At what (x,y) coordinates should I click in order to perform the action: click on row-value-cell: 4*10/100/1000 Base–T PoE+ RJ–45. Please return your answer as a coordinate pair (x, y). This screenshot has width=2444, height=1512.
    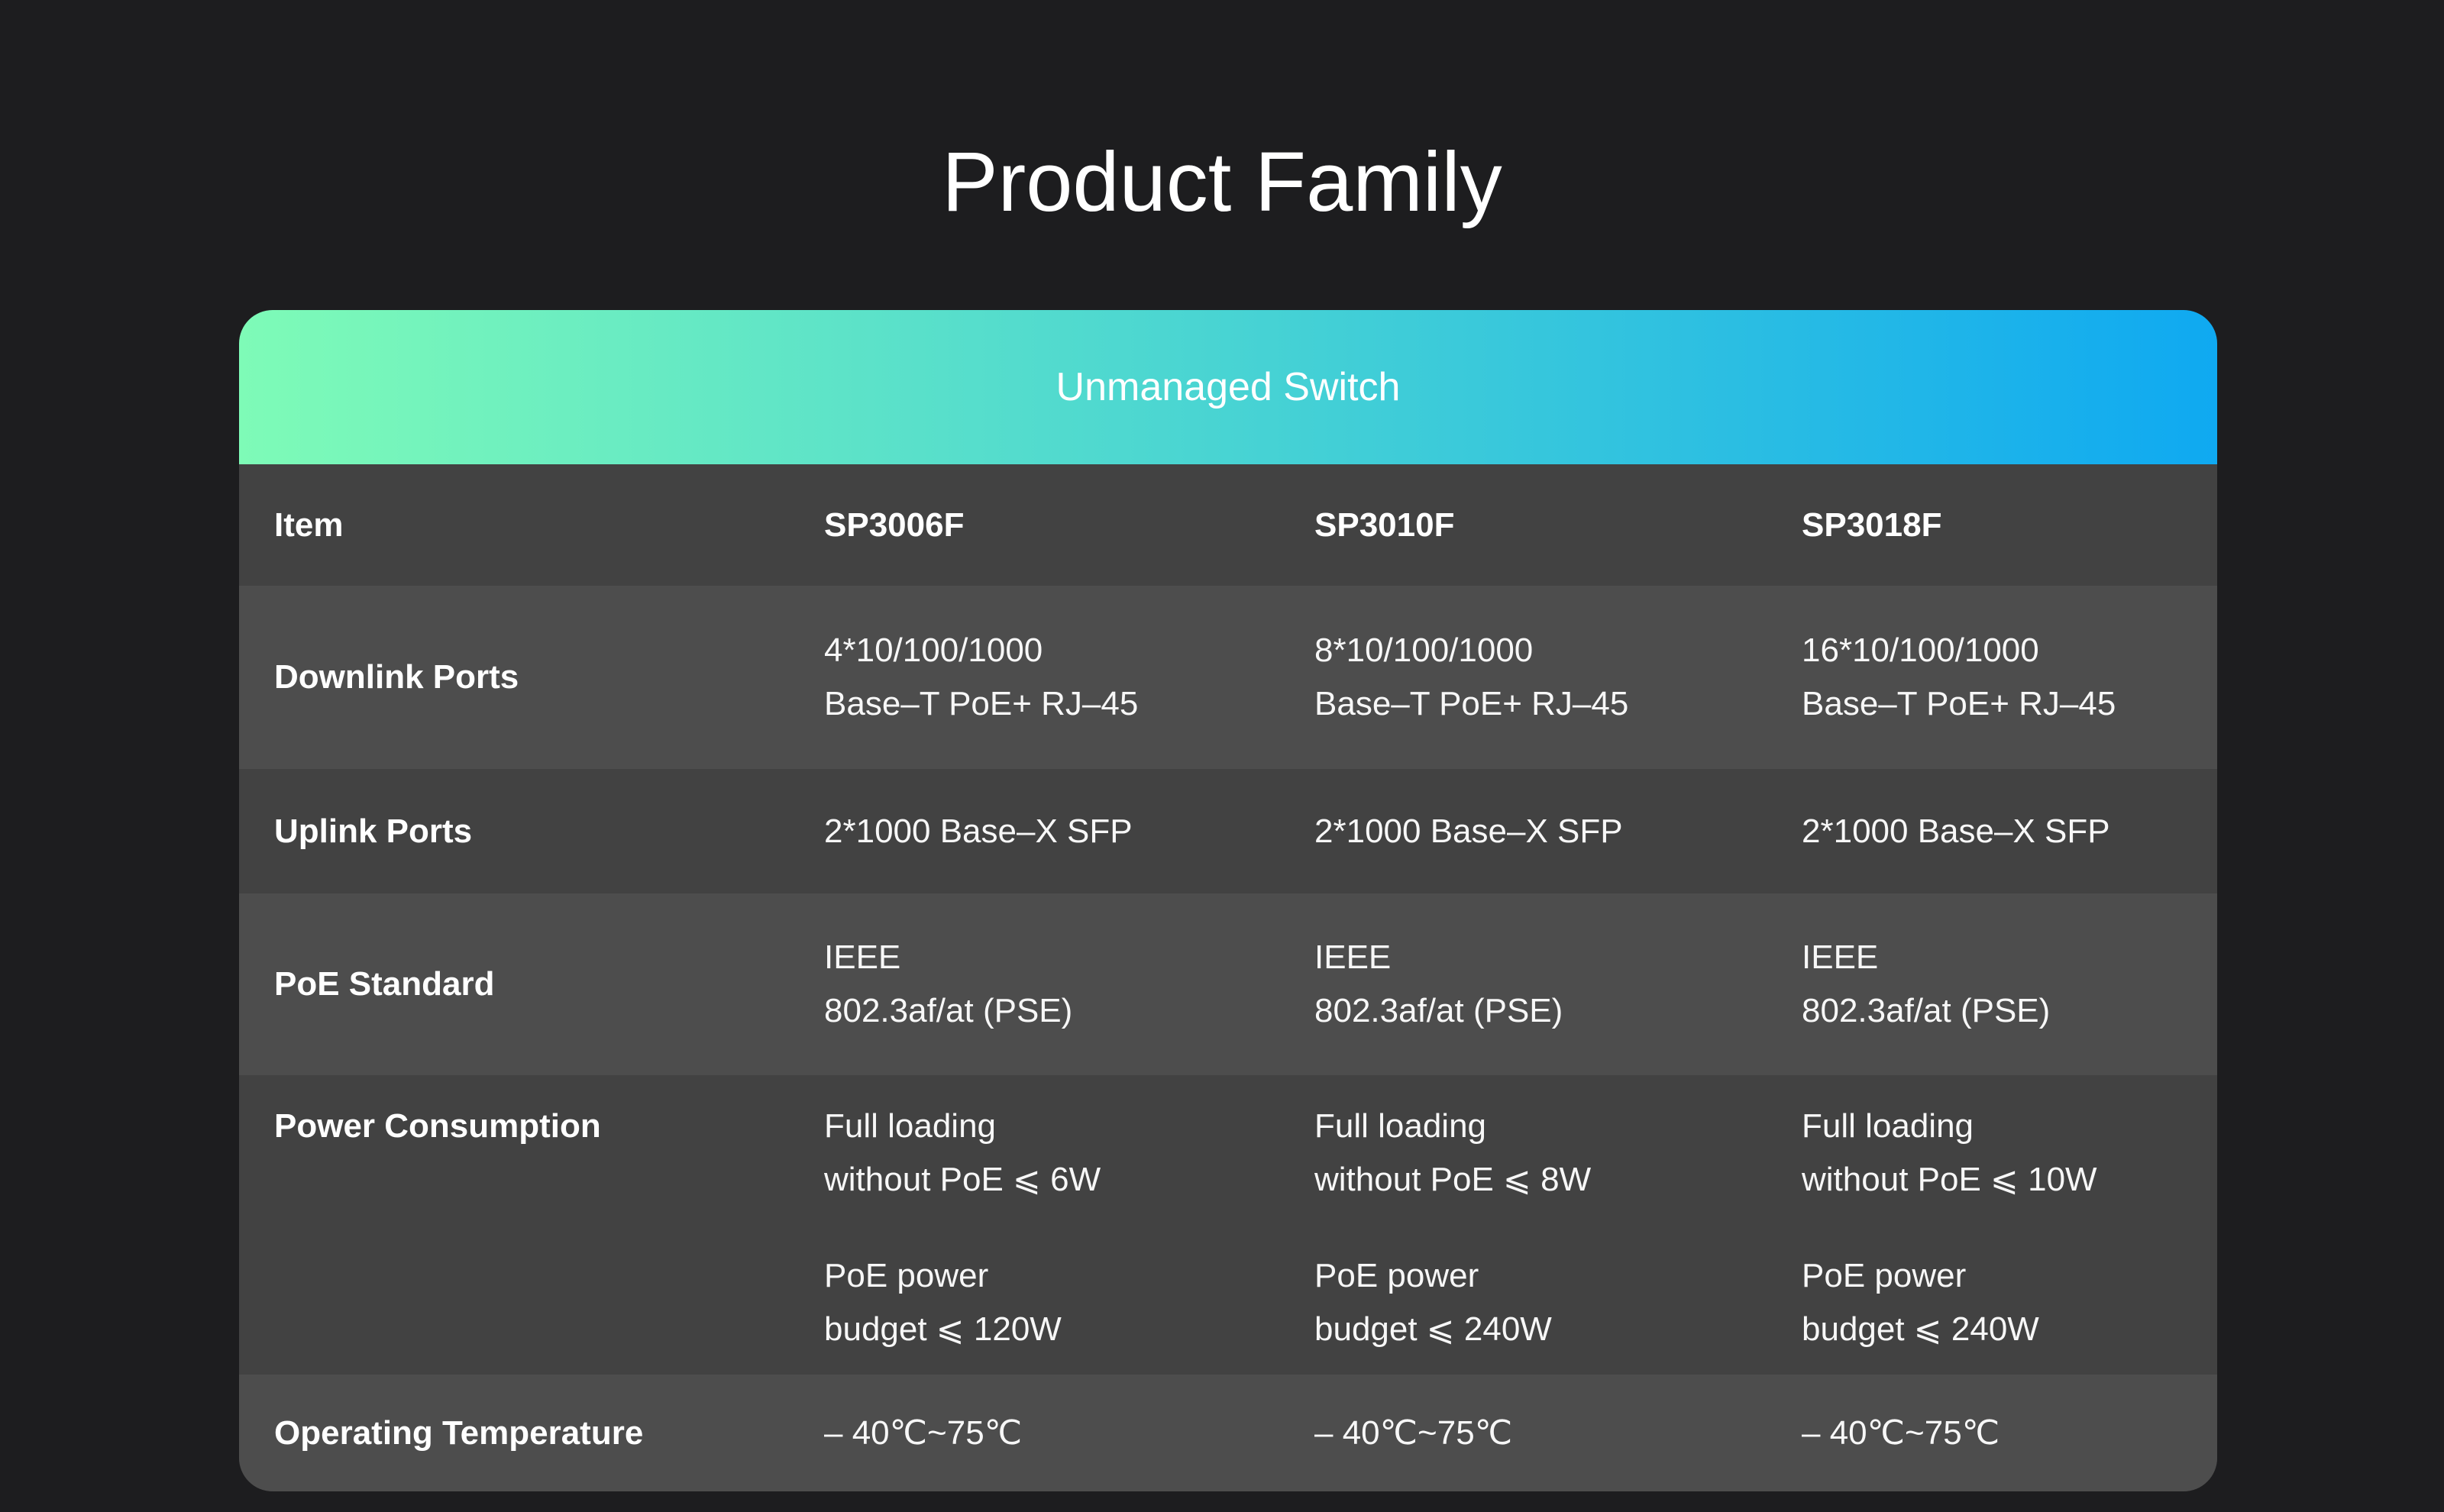
    Looking at the image, I should click on (1069, 677).